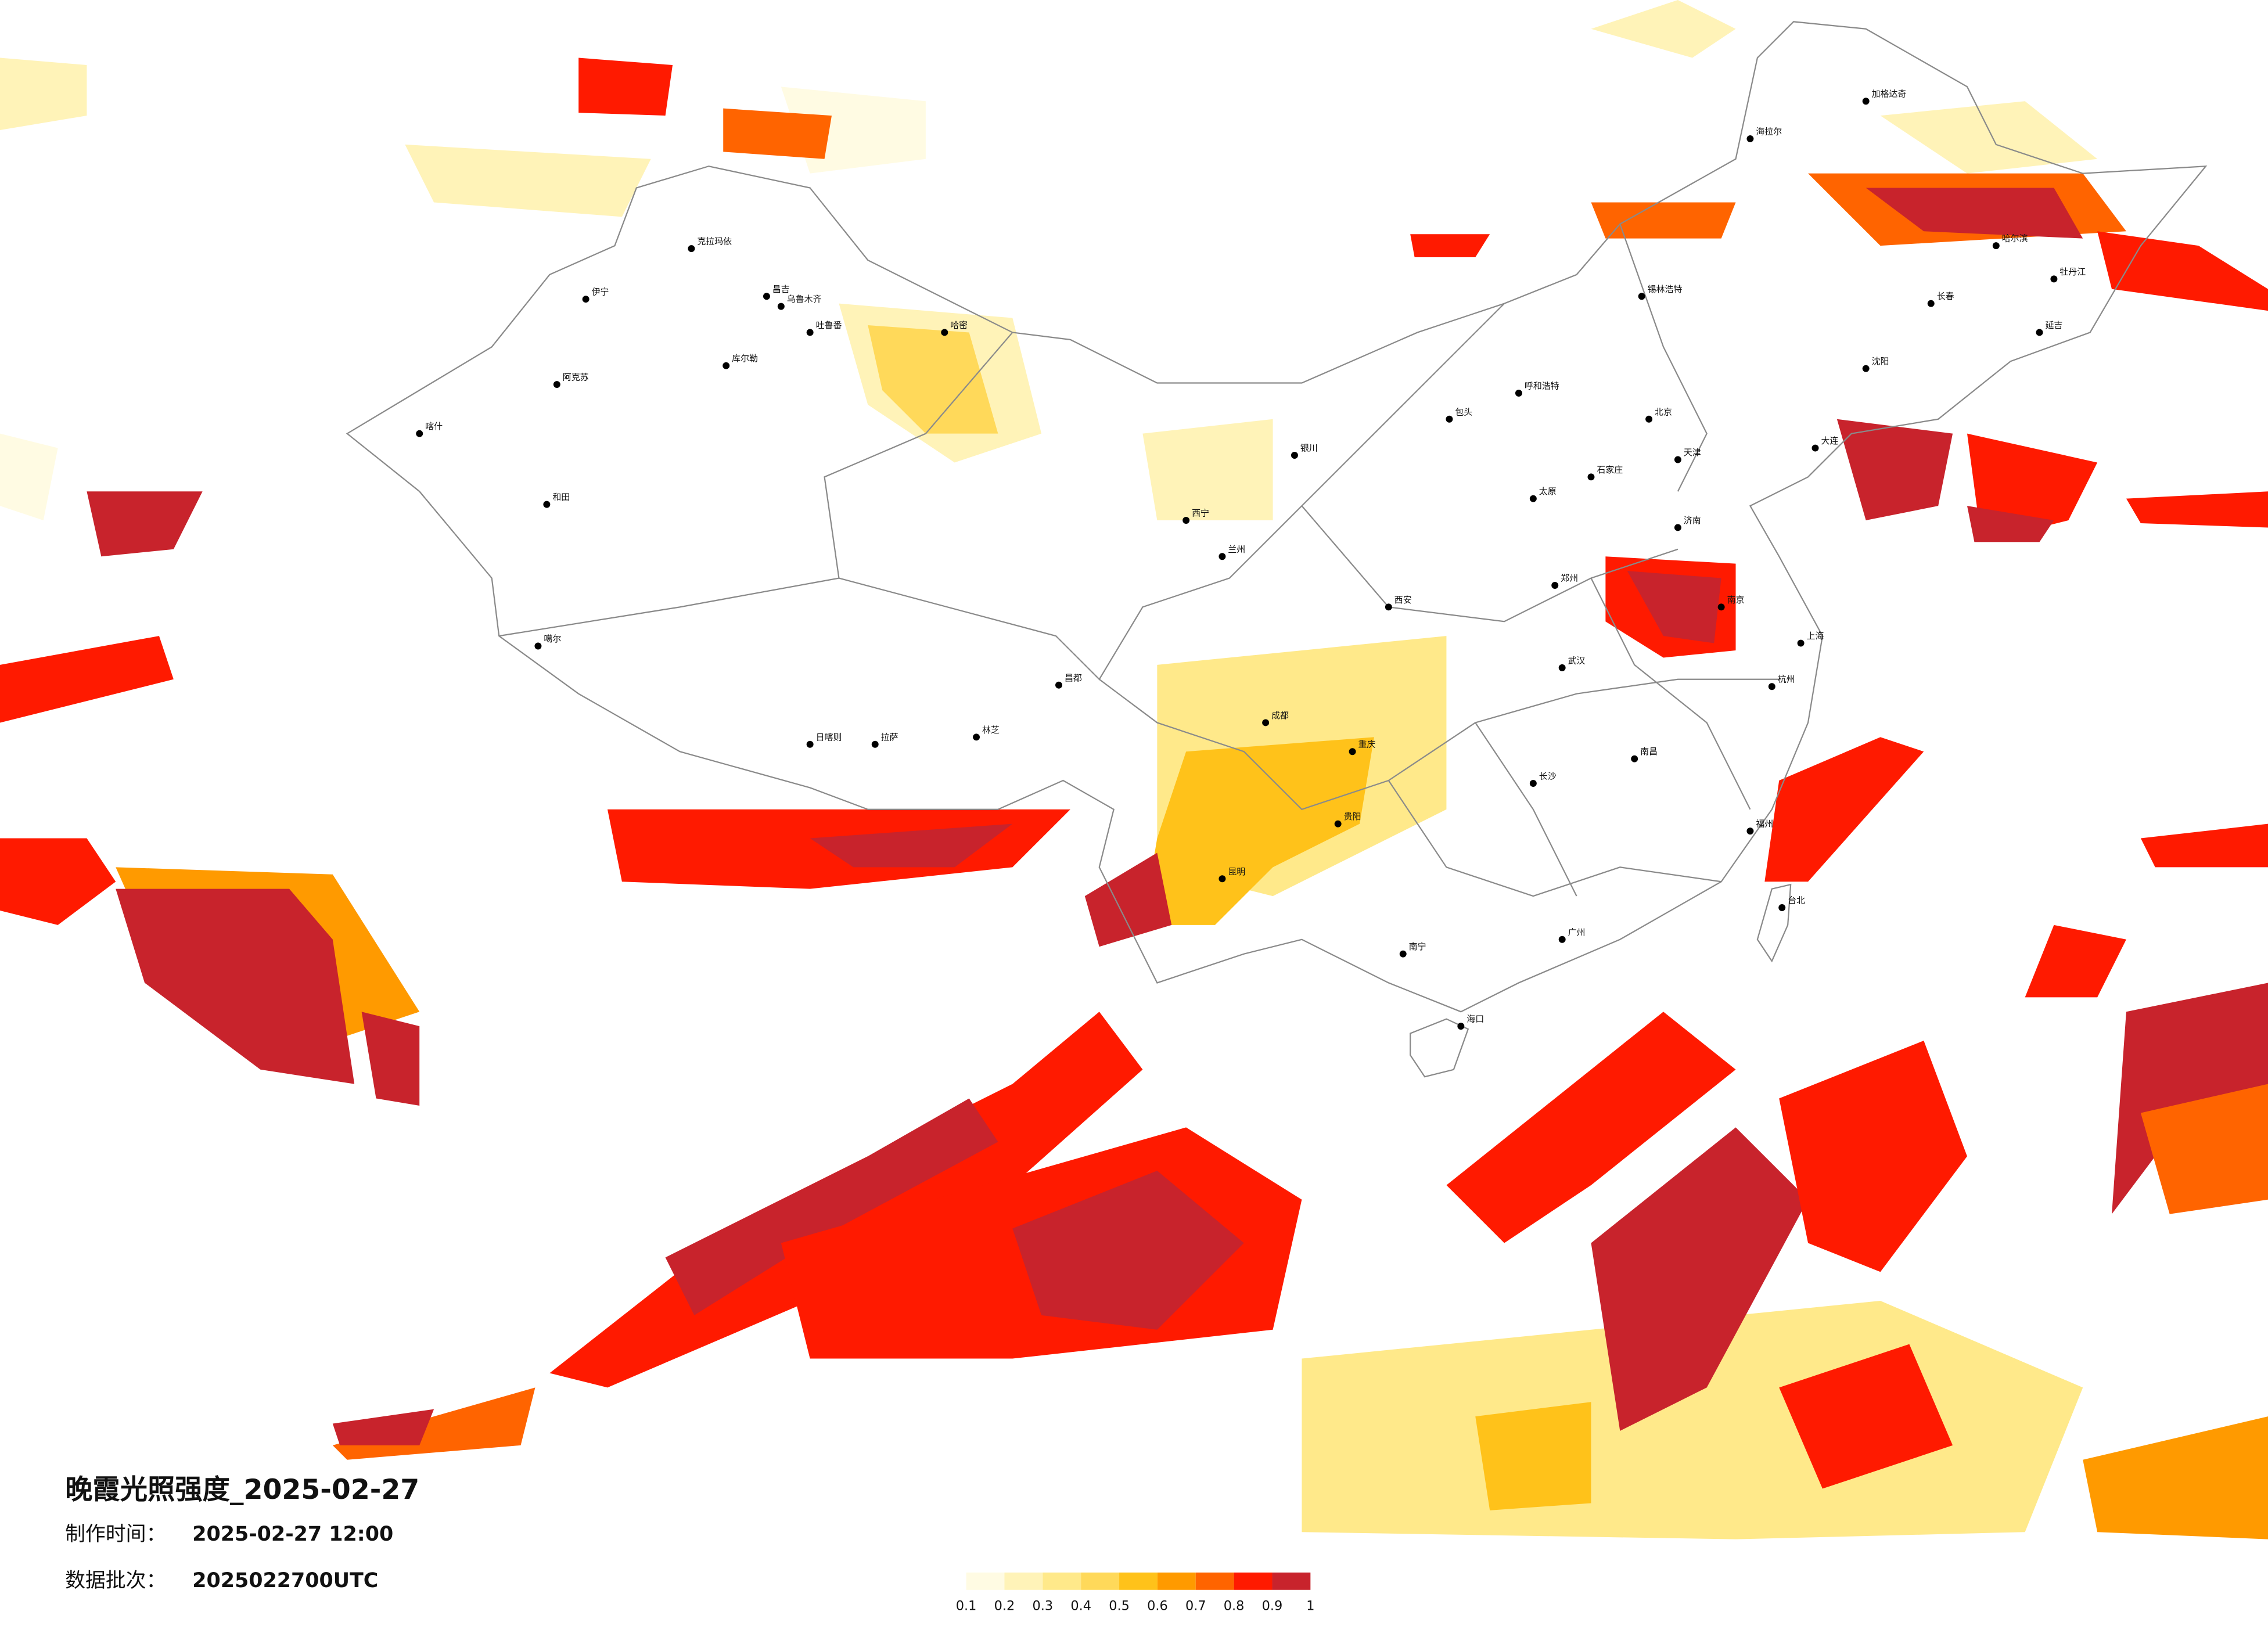  What do you see at coordinates (991, 730) in the screenshot?
I see `city-label: 林芝` at bounding box center [991, 730].